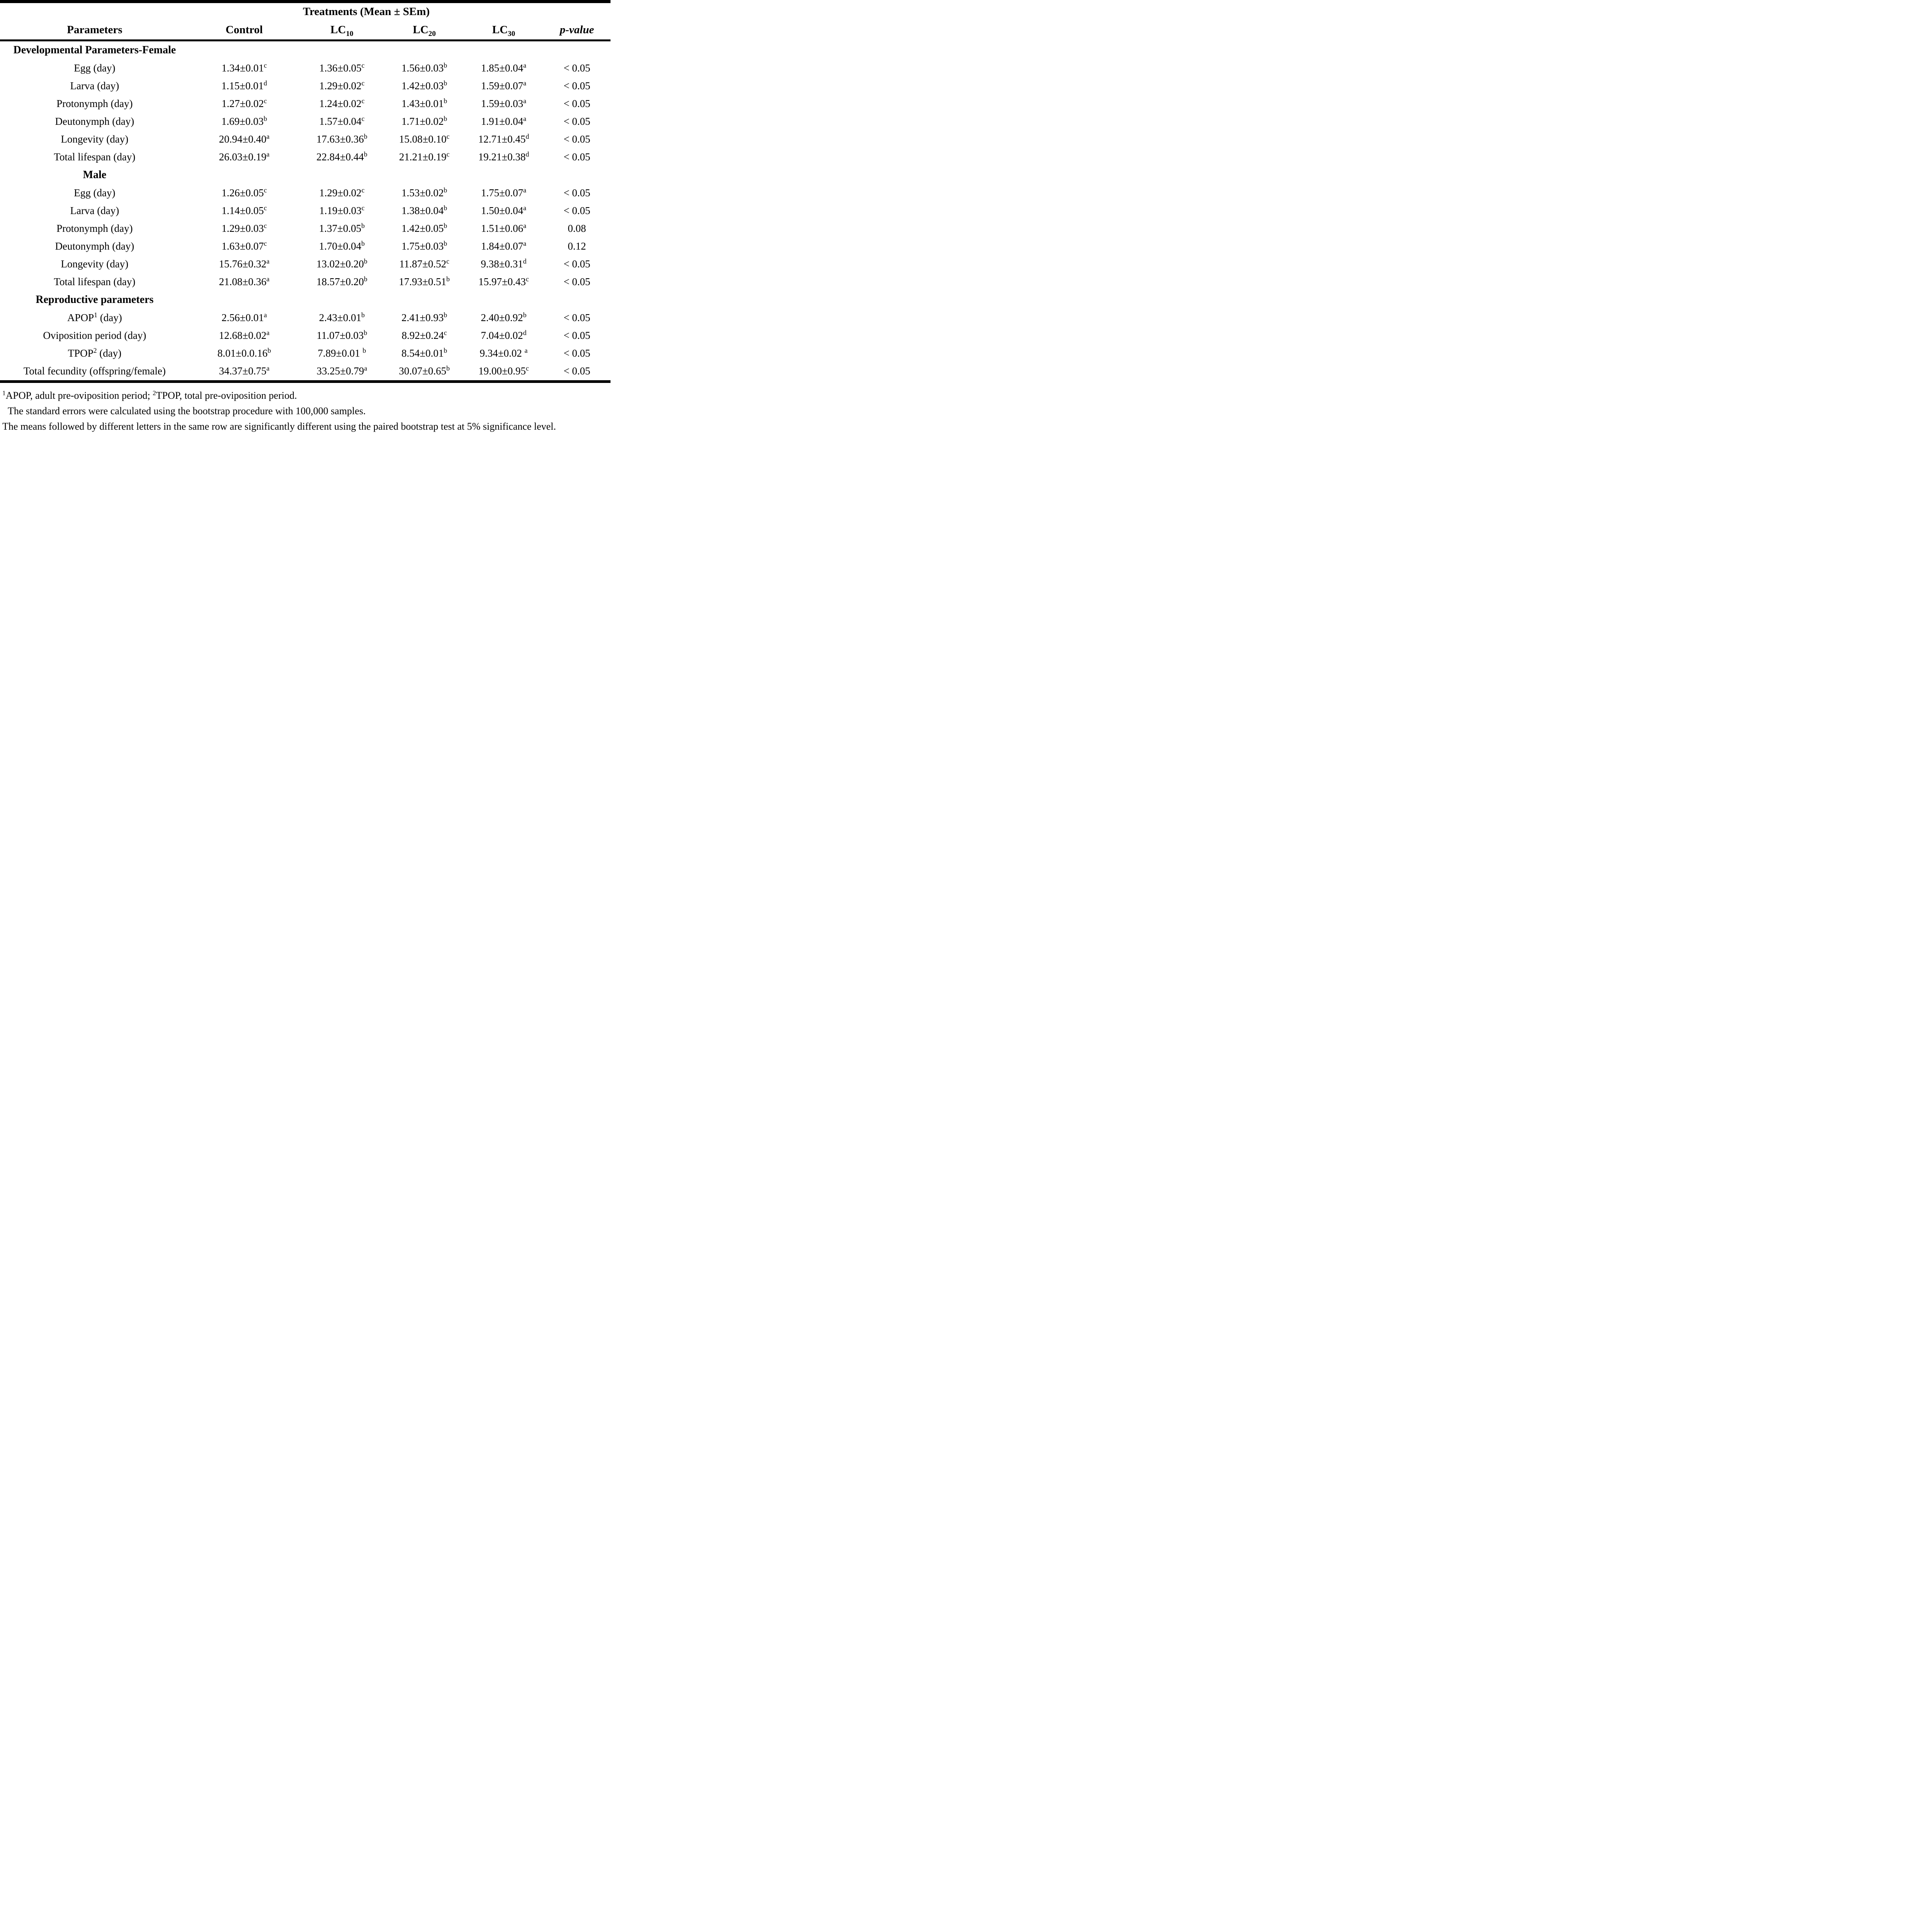 The width and height of the screenshot is (1932, 1932). Describe the element at coordinates (94, 104) in the screenshot. I see `param-label: Protonymph (day)` at that location.